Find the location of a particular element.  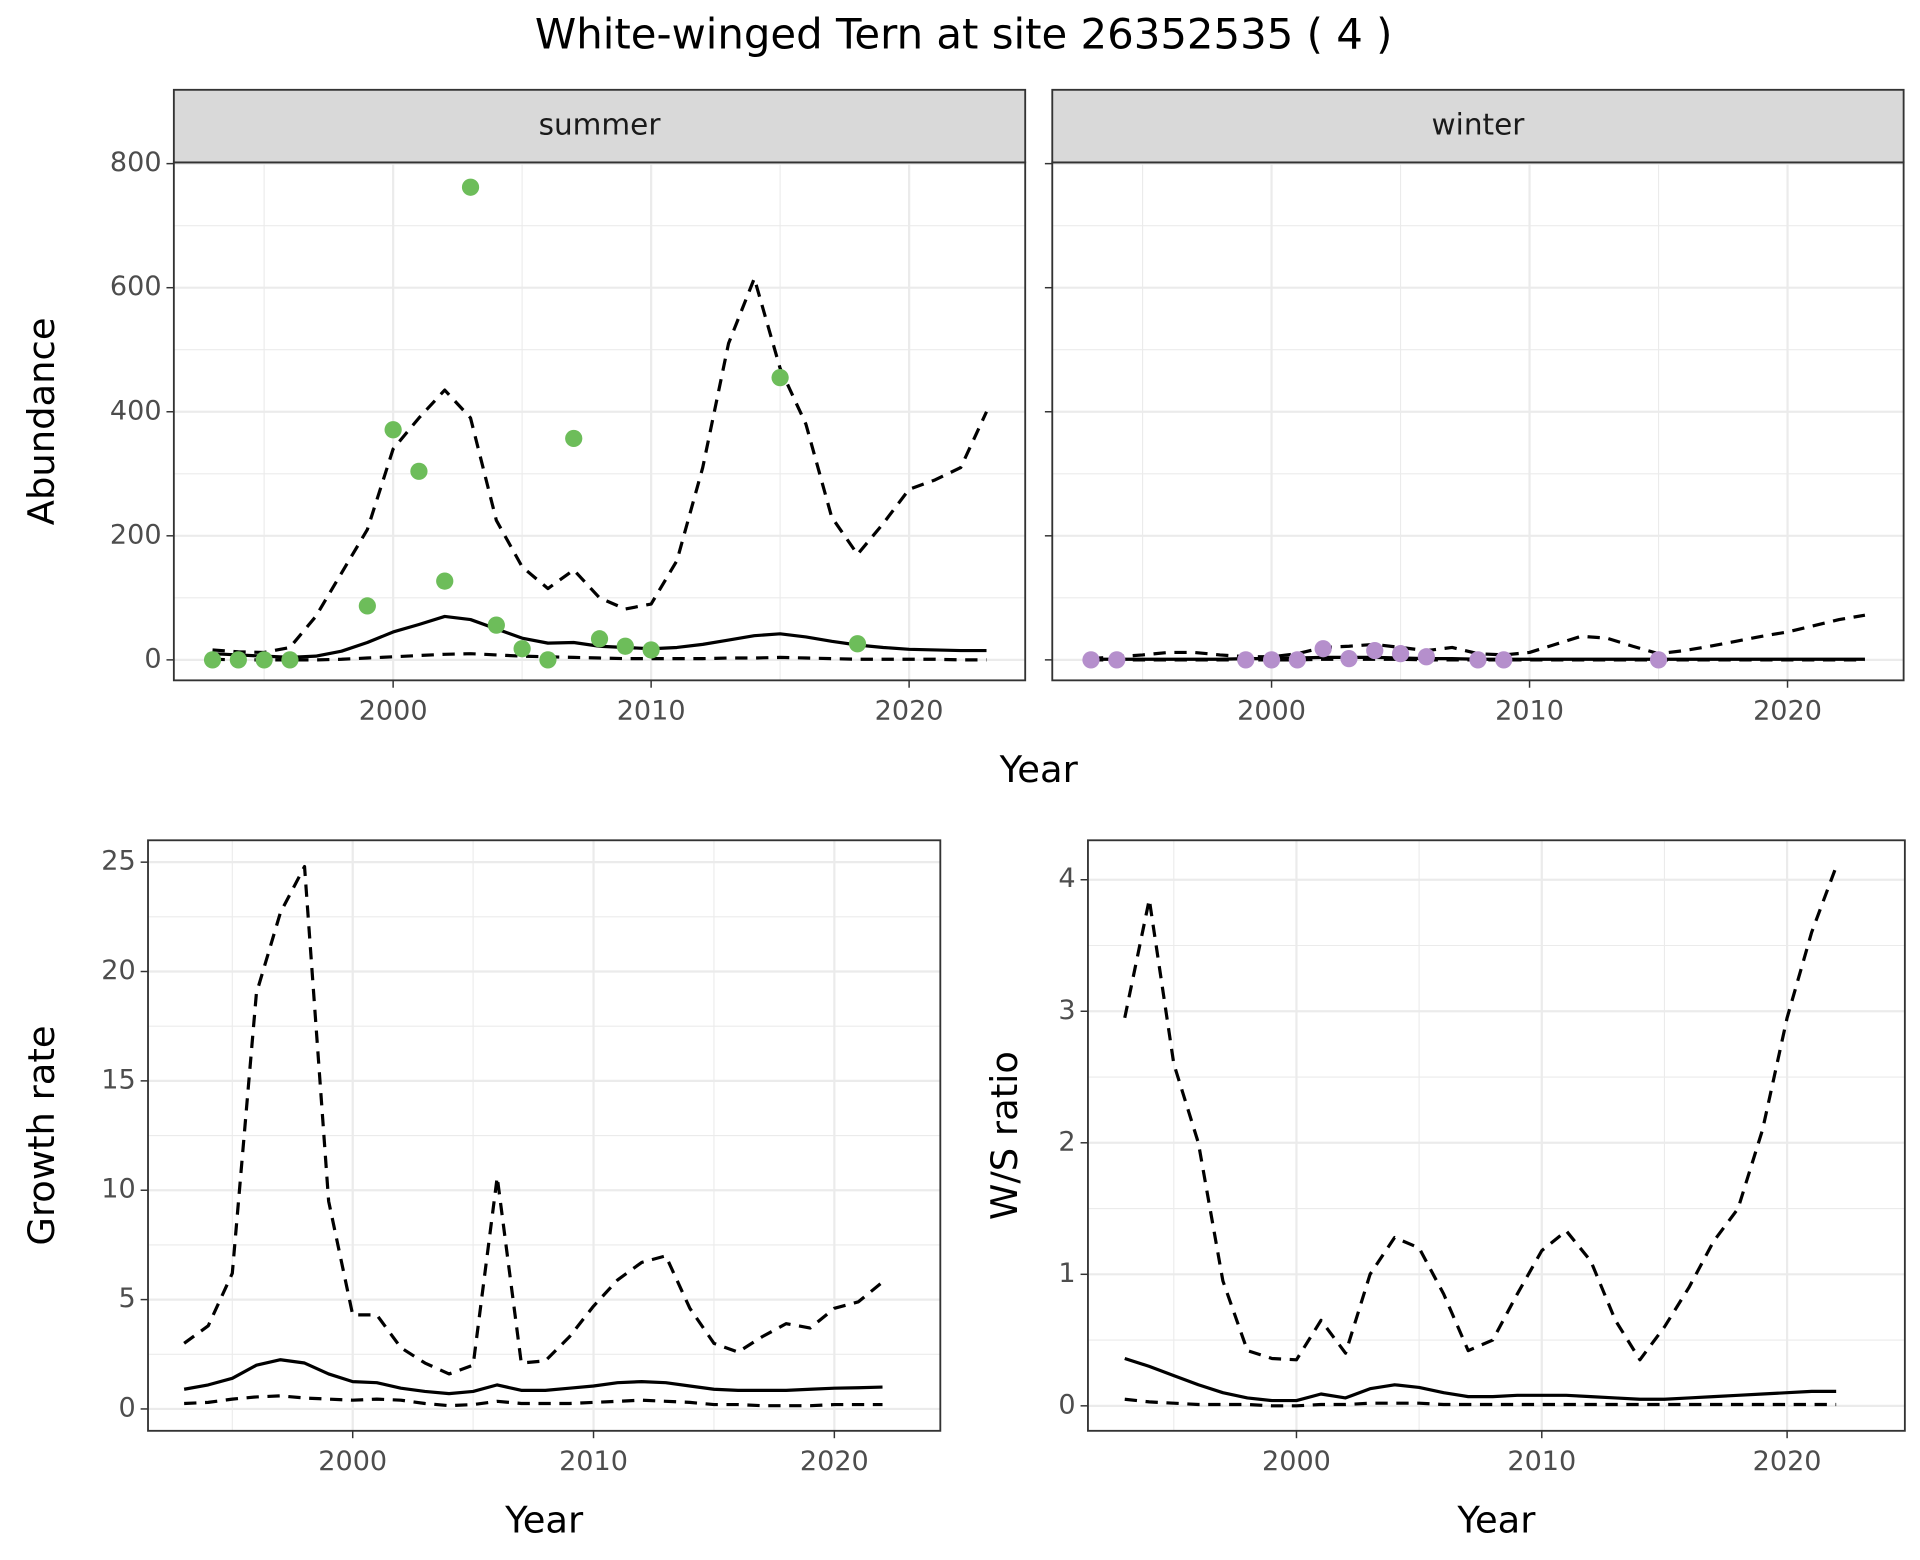

y-tick-label: 5 is located at coordinates (126, 1298).